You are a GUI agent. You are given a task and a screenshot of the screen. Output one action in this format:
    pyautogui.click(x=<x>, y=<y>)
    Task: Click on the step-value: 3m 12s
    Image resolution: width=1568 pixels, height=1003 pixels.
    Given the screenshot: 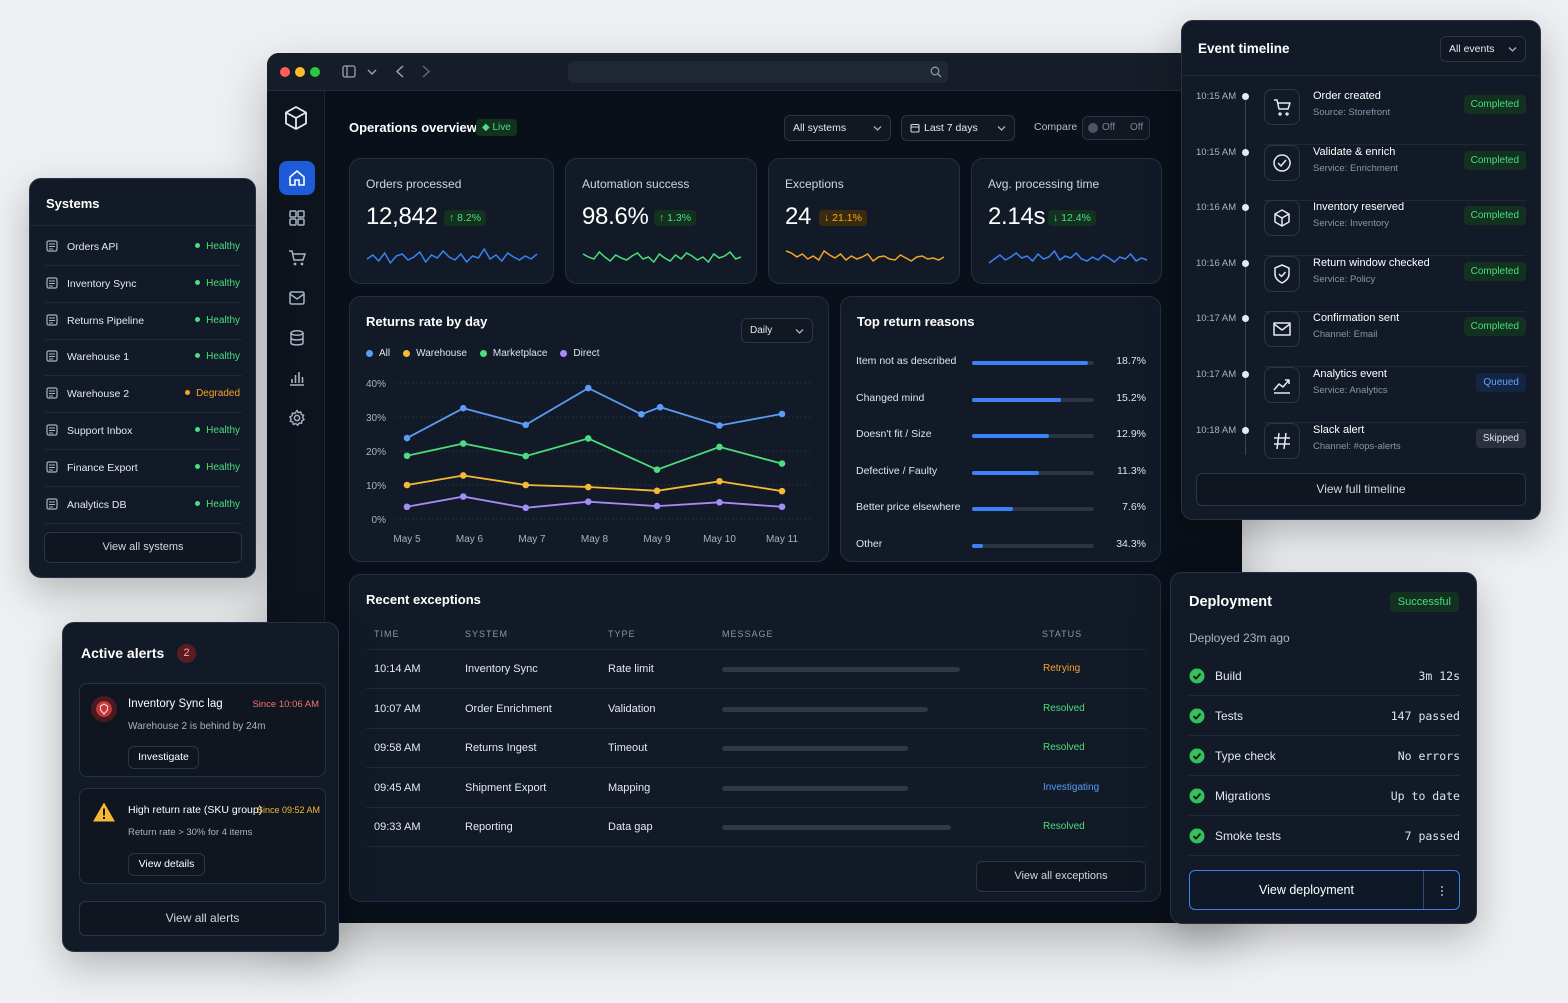 What is the action you would take?
    pyautogui.click(x=1439, y=676)
    